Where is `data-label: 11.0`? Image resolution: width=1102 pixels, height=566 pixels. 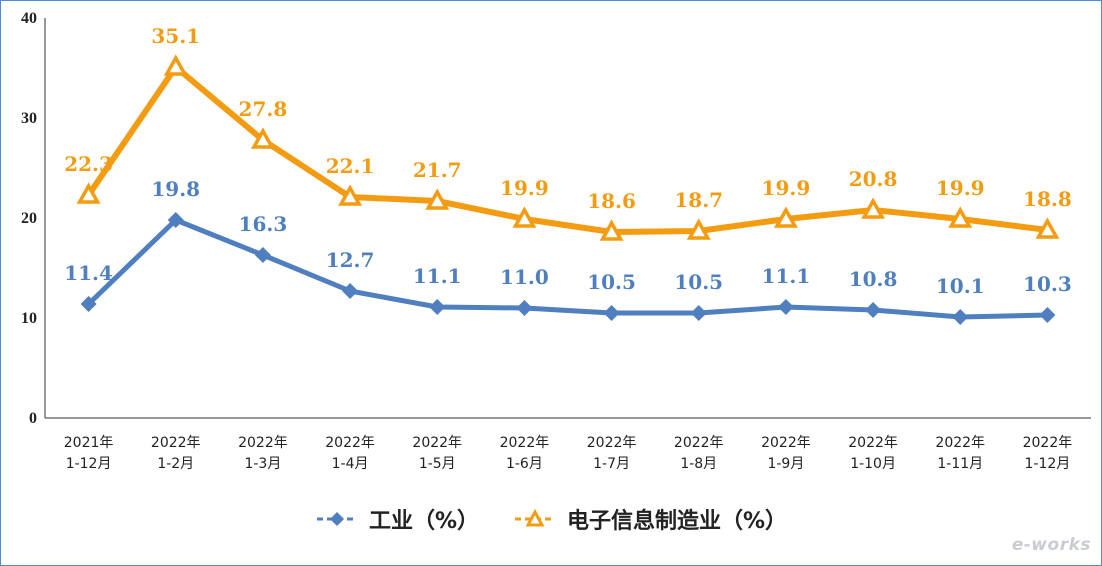 data-label: 11.0 is located at coordinates (524, 277).